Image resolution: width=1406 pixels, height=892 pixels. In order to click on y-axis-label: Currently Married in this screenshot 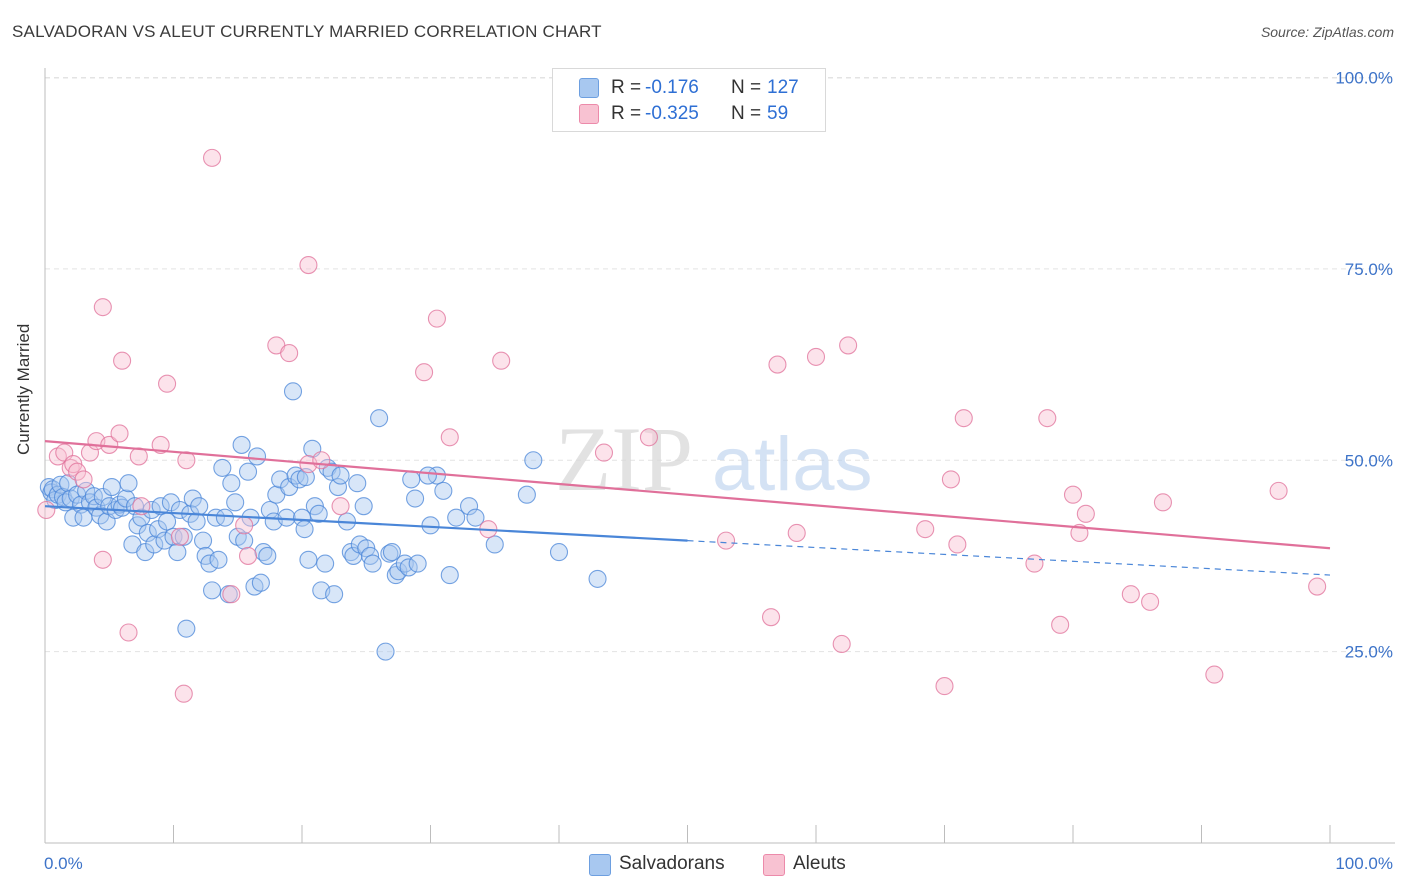, I will do `click(23, 389)`.